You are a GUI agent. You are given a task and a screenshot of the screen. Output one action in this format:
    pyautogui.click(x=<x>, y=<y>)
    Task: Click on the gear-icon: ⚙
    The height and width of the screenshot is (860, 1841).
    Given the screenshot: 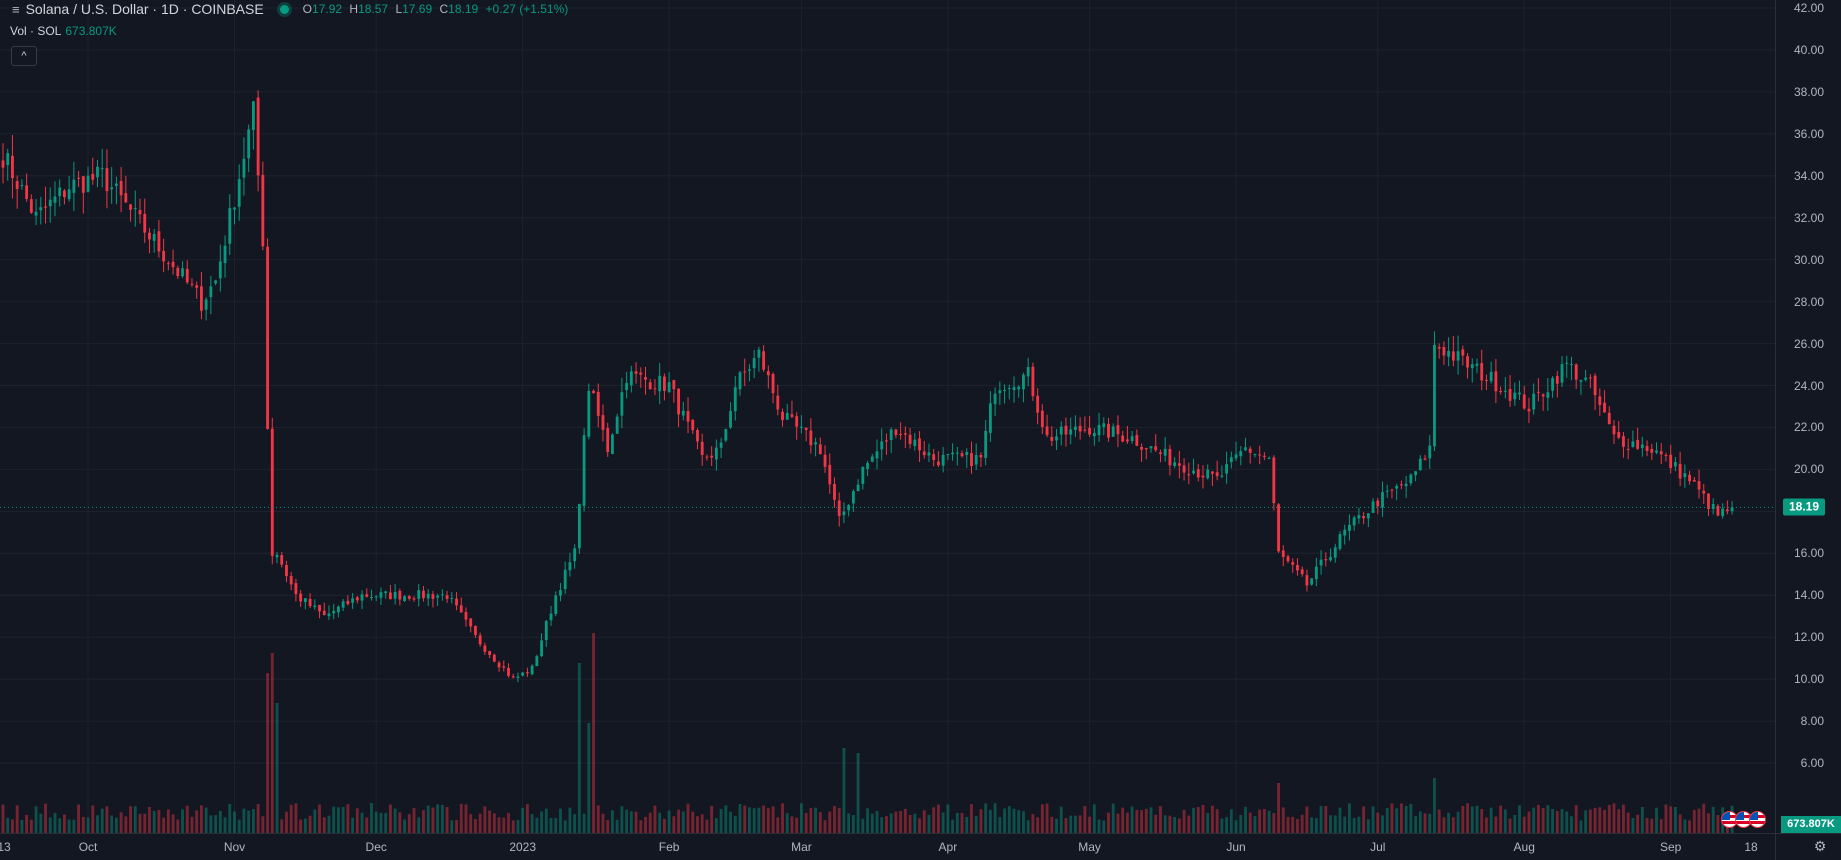 What is the action you would take?
    pyautogui.click(x=1820, y=846)
    